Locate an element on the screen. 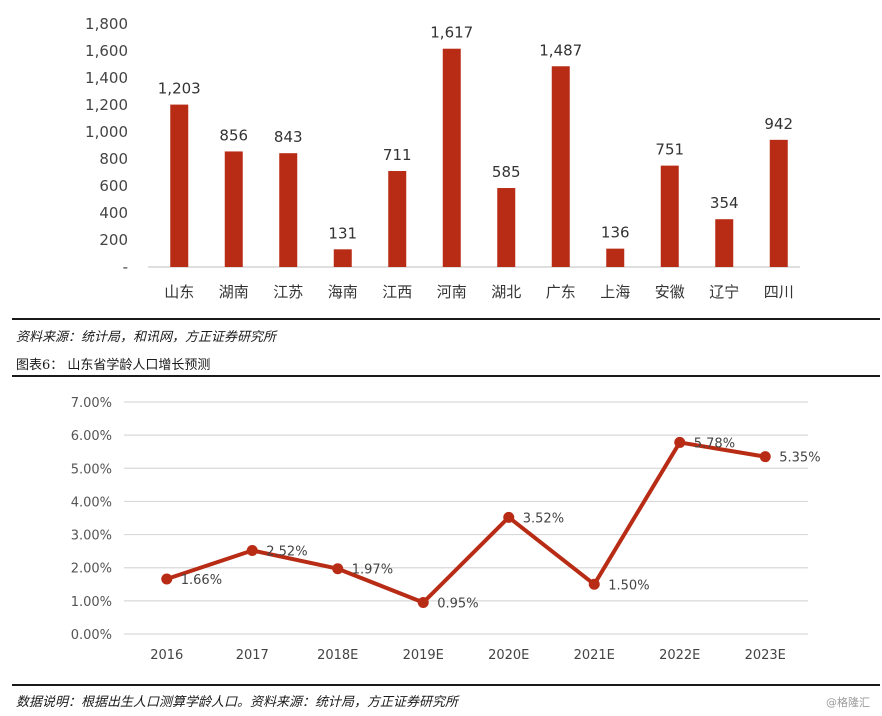 Image resolution: width=882 pixels, height=716 pixels. y-tick-label: 7.00% is located at coordinates (91, 403).